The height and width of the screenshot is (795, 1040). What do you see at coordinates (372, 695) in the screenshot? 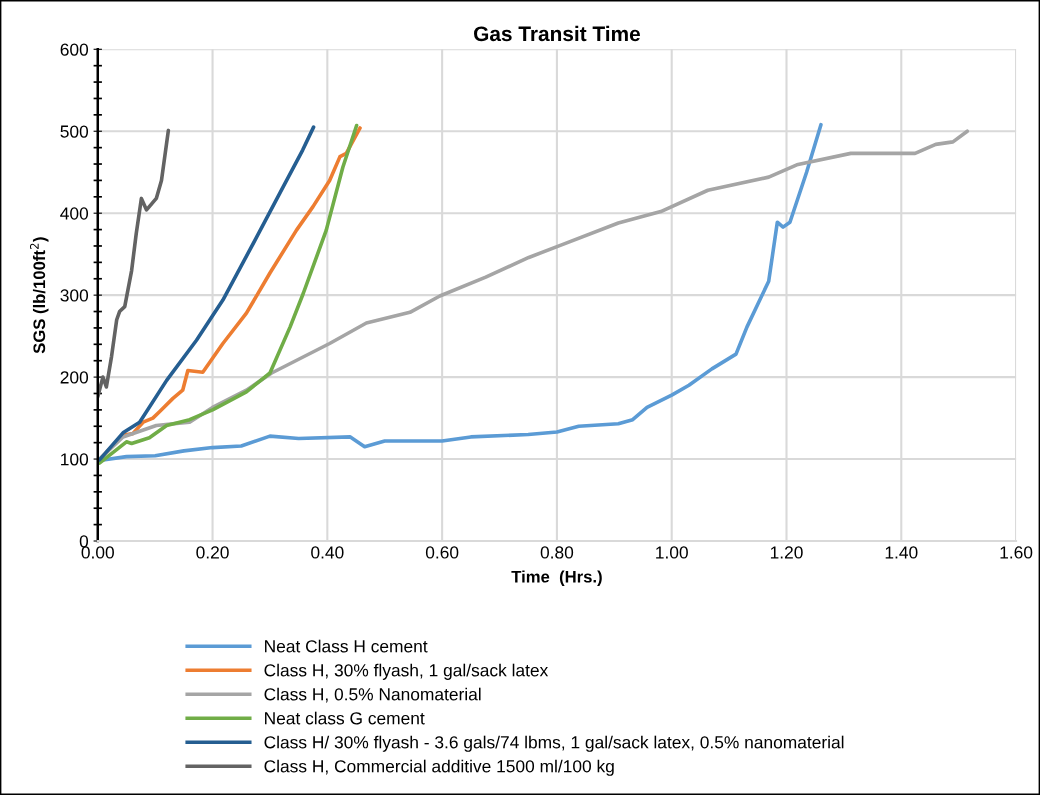
I see `legend-label: Class H, 0.5% Nanomaterial` at bounding box center [372, 695].